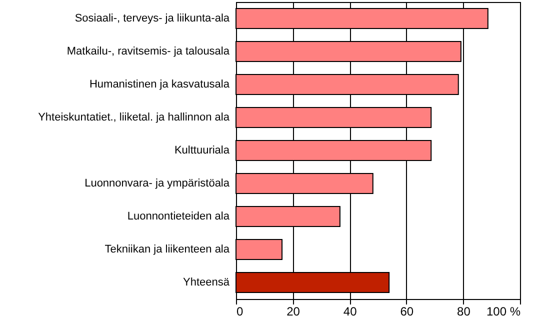  What do you see at coordinates (157, 184) in the screenshot?
I see `y-tick-label: Luonnonvara- ja ympäristöala` at bounding box center [157, 184].